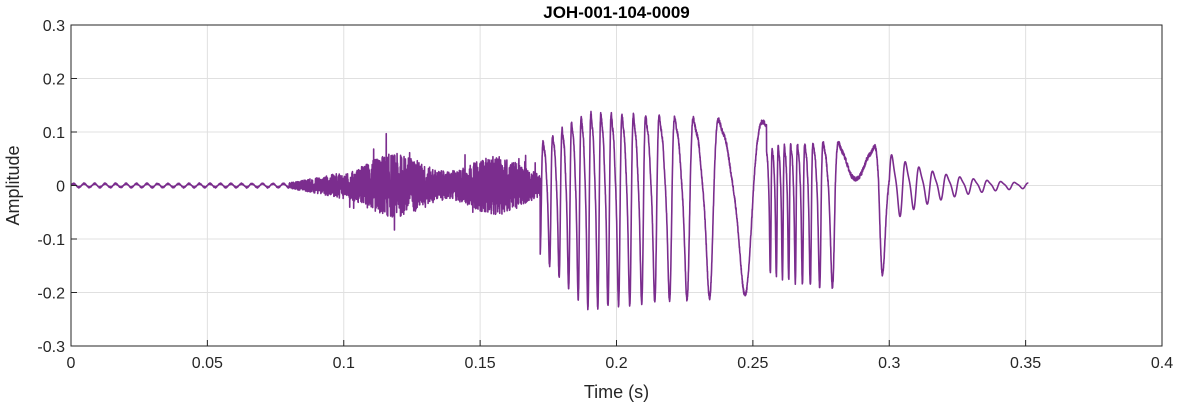 This screenshot has height=404, width=1177. I want to click on x-tick-label: 0.15, so click(480, 363).